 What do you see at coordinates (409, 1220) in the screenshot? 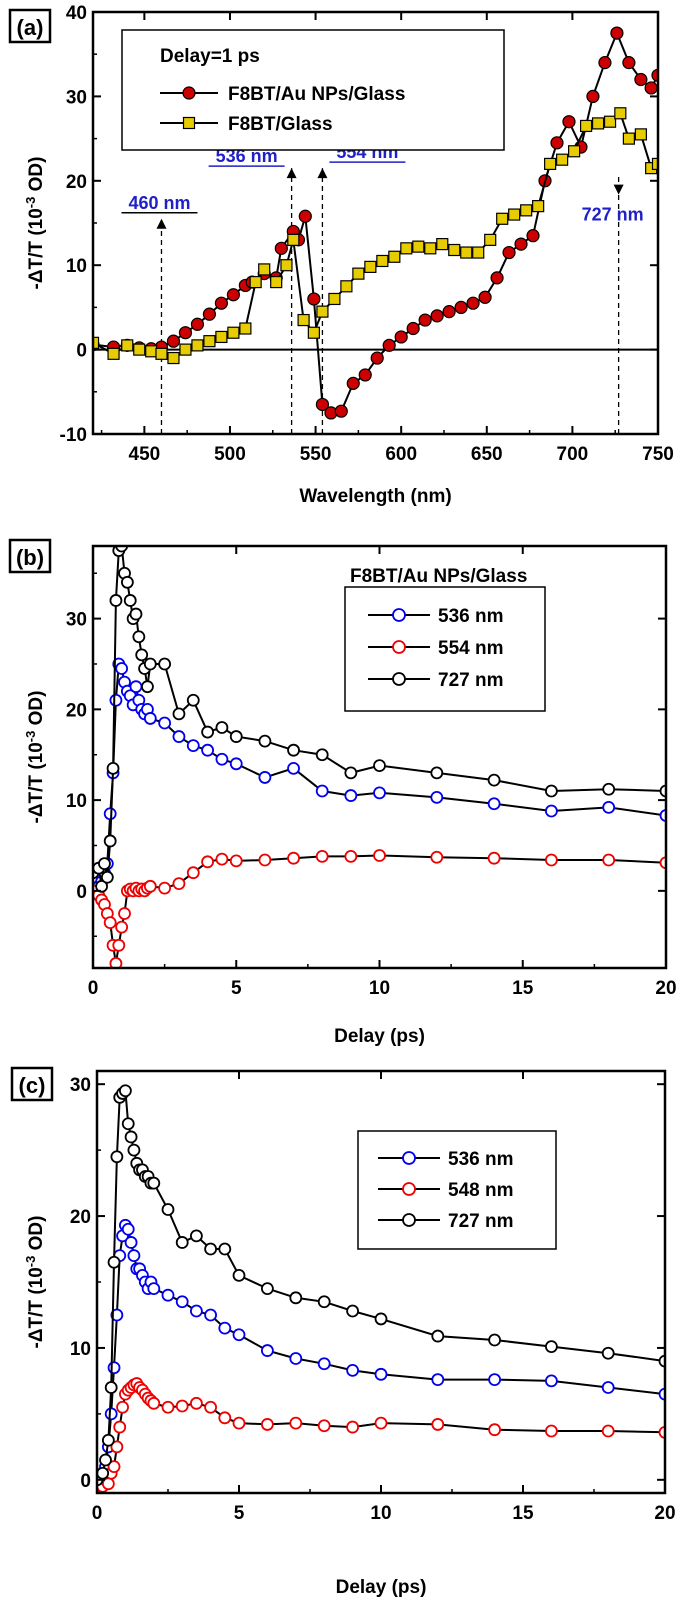
I see `legend-marker` at bounding box center [409, 1220].